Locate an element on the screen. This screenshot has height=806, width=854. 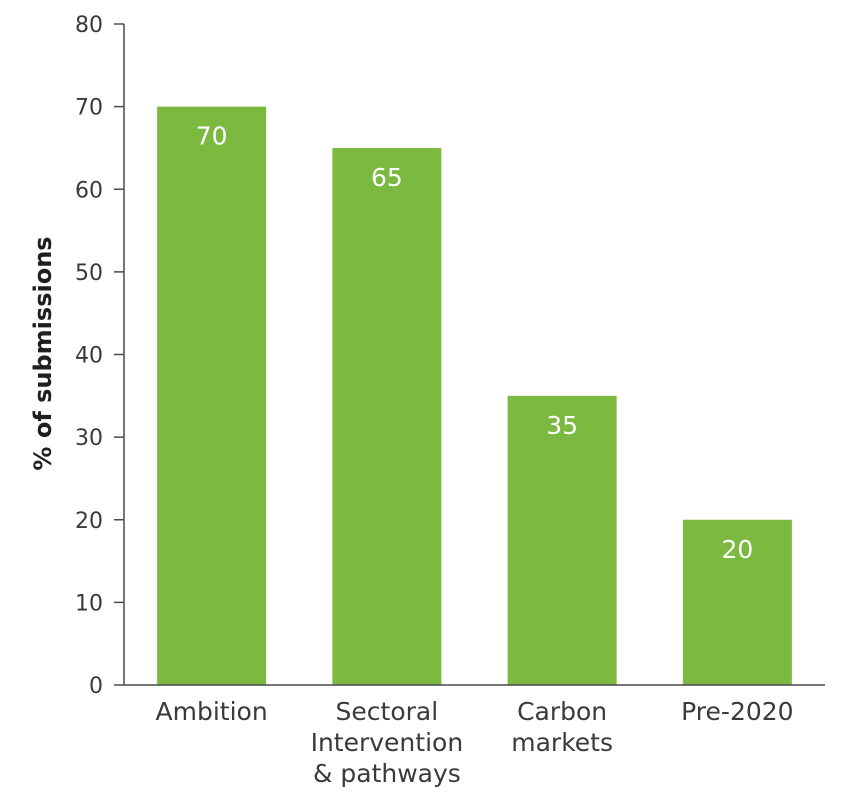
y-tick-label: 0 is located at coordinates (96, 686).